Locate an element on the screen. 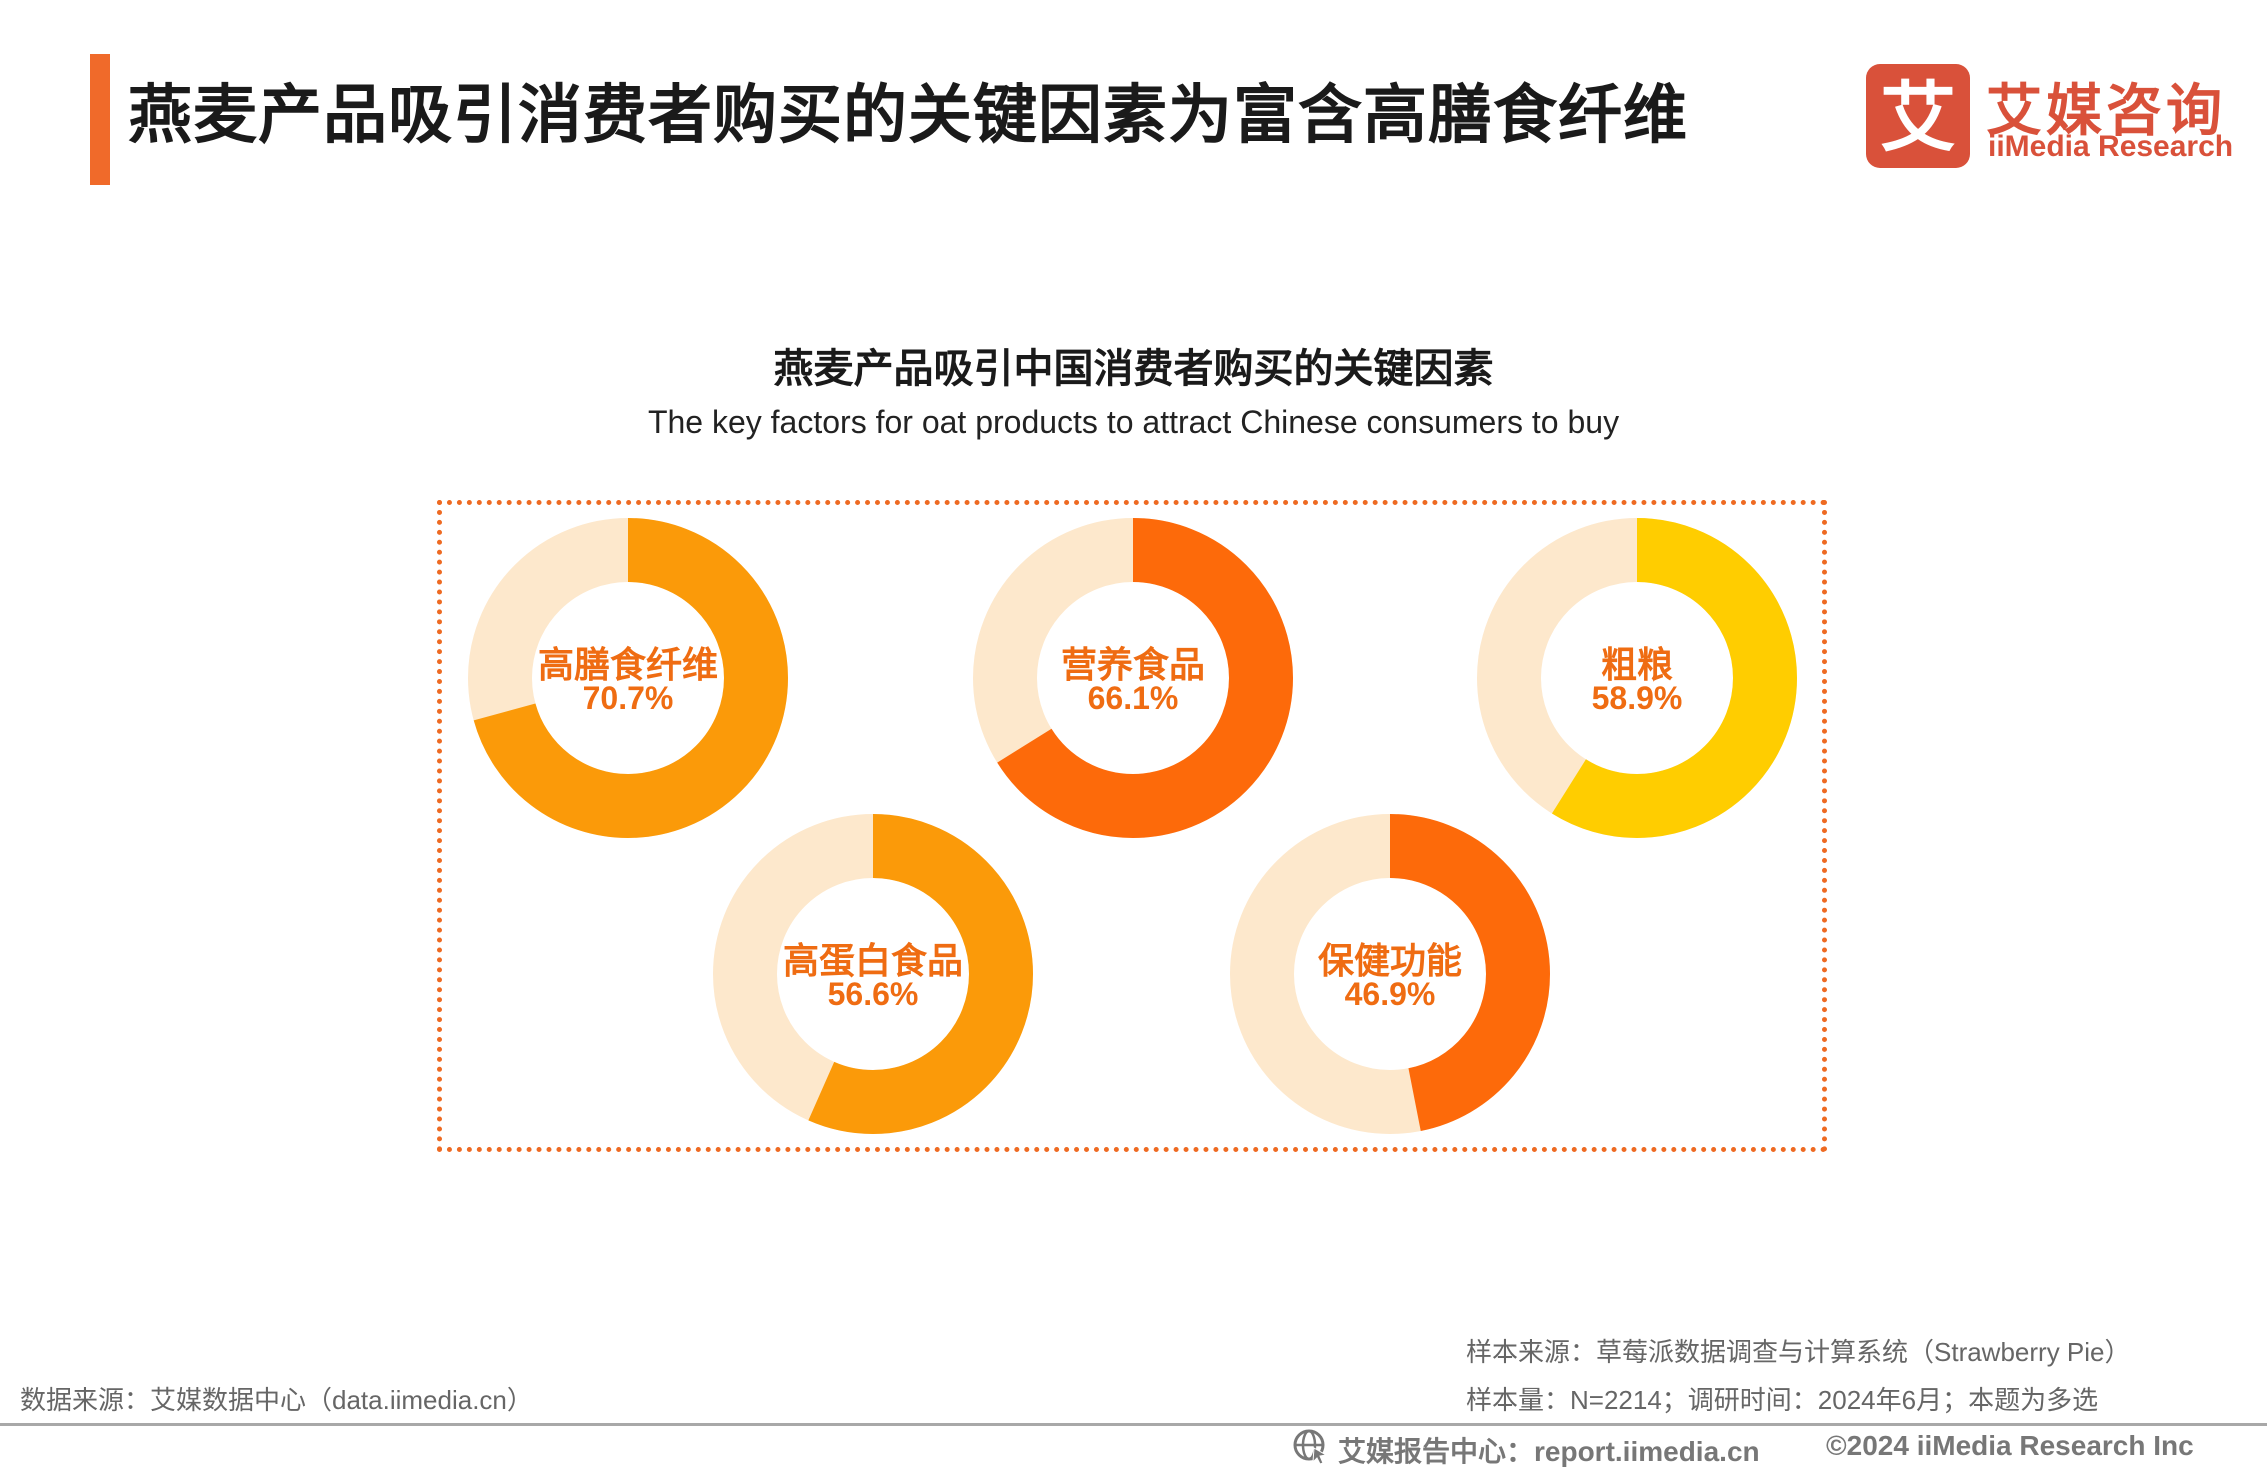 The image size is (2267, 1474). donut-health-function: 保健功能 46.9% is located at coordinates (1390, 974).